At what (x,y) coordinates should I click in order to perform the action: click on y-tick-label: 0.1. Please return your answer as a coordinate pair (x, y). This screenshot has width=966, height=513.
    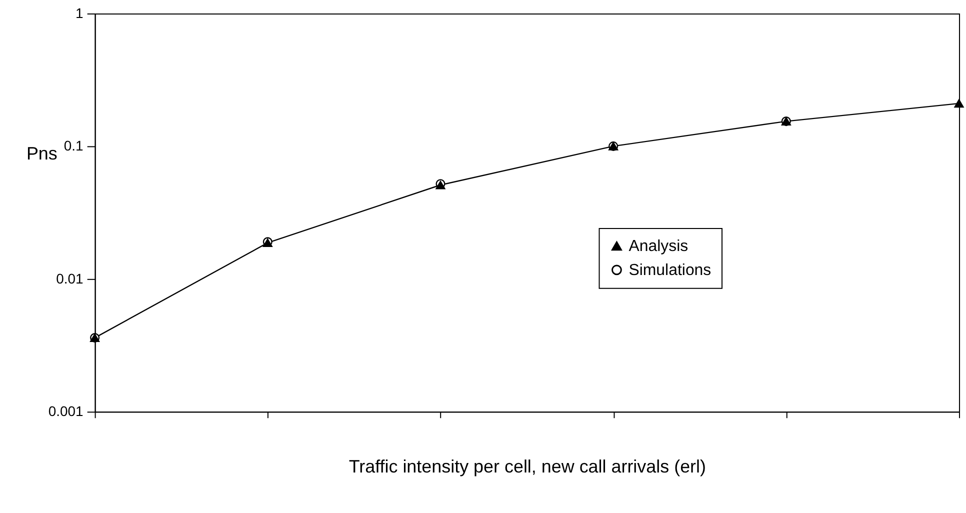
    Looking at the image, I should click on (74, 146).